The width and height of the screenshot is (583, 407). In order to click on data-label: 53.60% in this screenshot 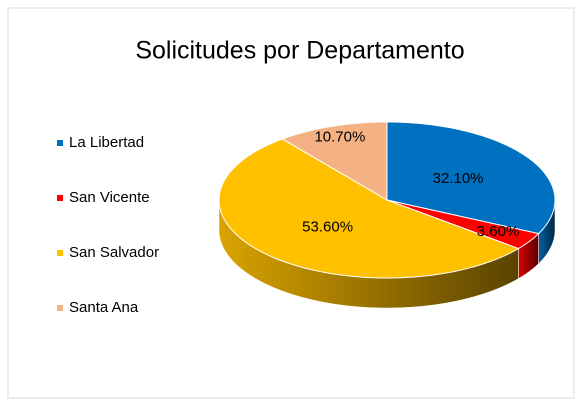, I will do `click(327, 227)`.